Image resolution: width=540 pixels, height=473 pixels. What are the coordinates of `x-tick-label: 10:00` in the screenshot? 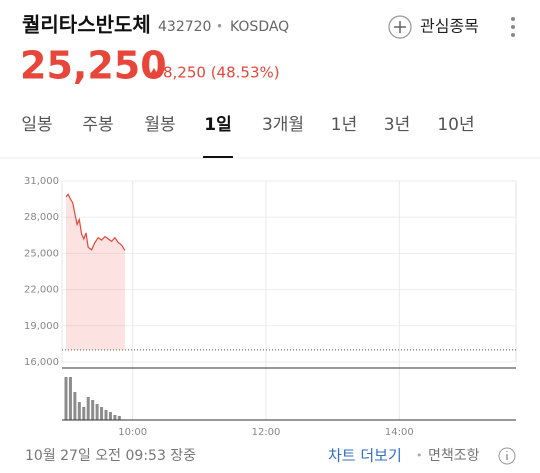 It's located at (132, 432).